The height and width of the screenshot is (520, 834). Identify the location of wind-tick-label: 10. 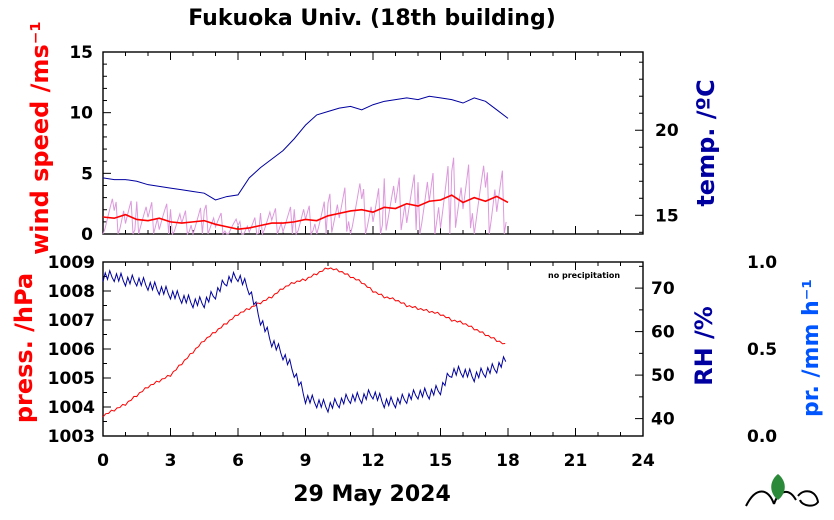
(81, 114).